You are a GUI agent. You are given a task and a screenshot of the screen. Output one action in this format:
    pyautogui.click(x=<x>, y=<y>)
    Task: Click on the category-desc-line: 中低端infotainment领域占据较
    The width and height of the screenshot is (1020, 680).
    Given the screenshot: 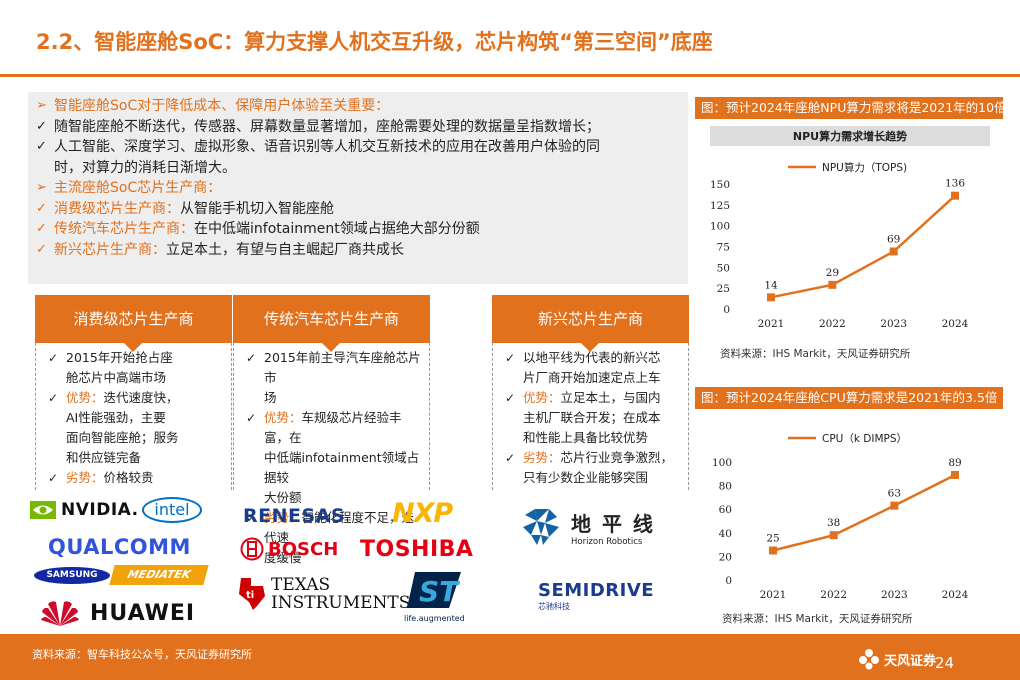 What is the action you would take?
    pyautogui.click(x=331, y=468)
    